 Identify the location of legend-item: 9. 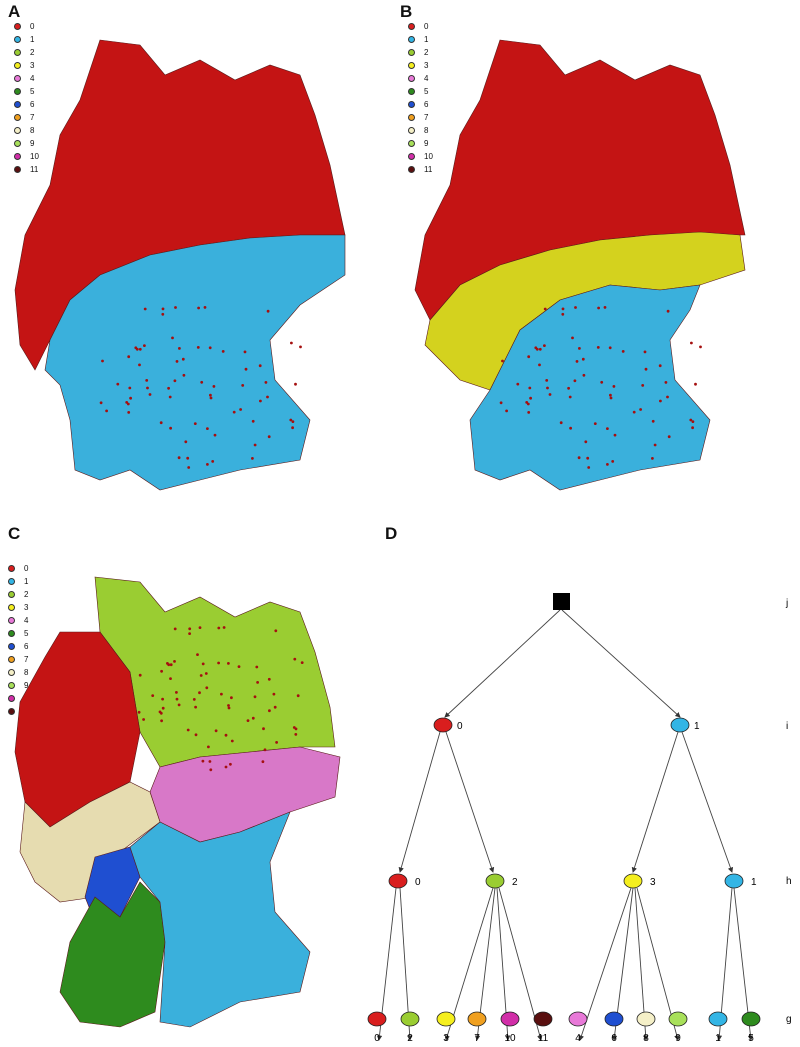
(20, 685).